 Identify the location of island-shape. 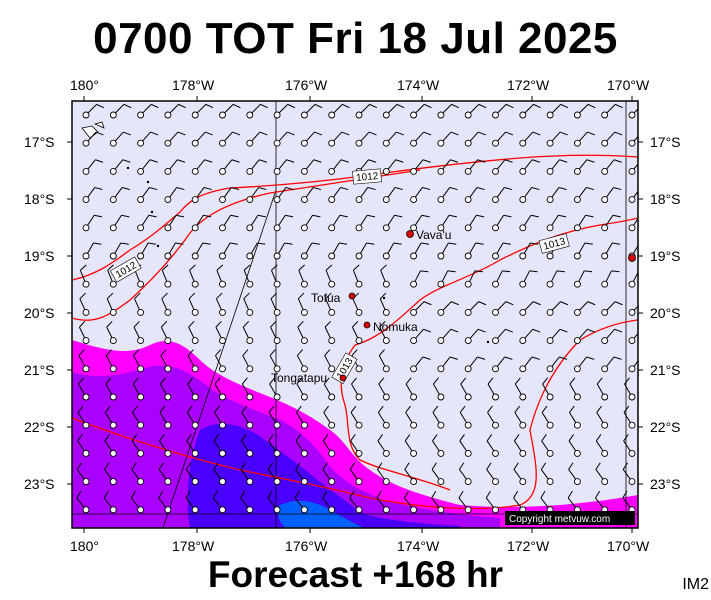
(99, 125).